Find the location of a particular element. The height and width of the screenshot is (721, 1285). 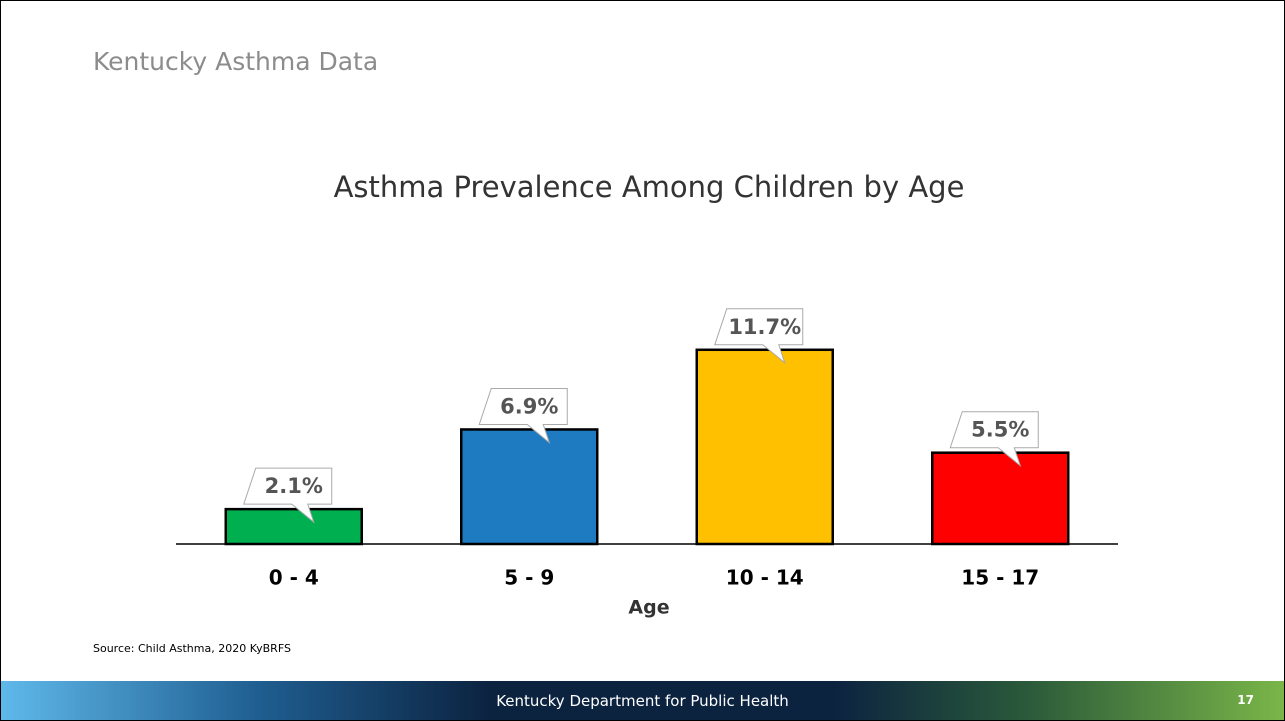

value-label: 6.9% is located at coordinates (529, 406).